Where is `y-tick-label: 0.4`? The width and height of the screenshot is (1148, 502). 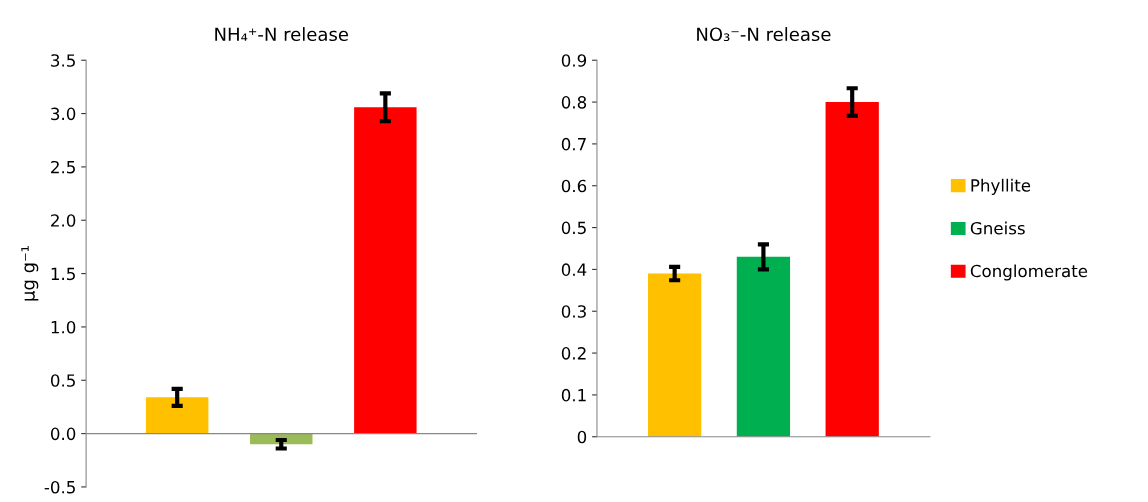 y-tick-label: 0.4 is located at coordinates (574, 269).